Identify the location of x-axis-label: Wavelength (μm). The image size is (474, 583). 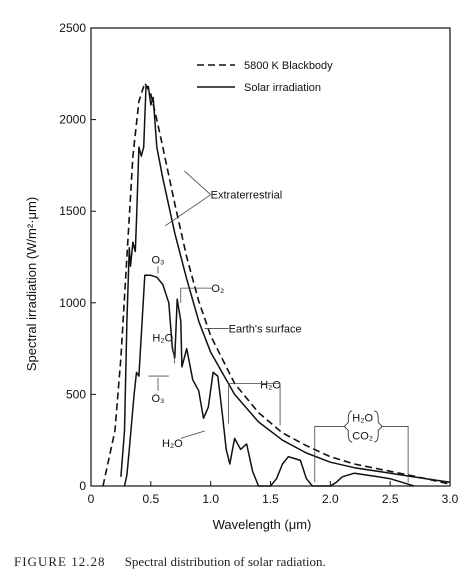
(262, 524).